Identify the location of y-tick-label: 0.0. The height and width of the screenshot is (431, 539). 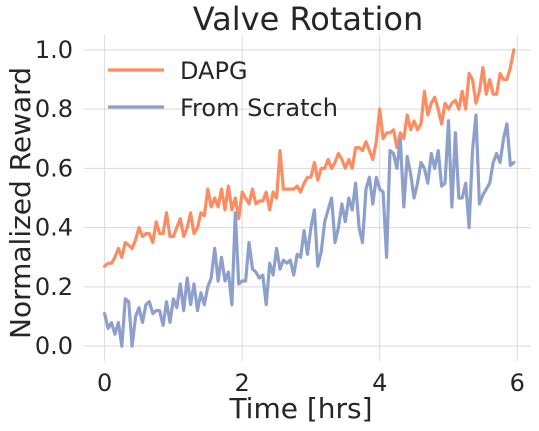
(54, 346).